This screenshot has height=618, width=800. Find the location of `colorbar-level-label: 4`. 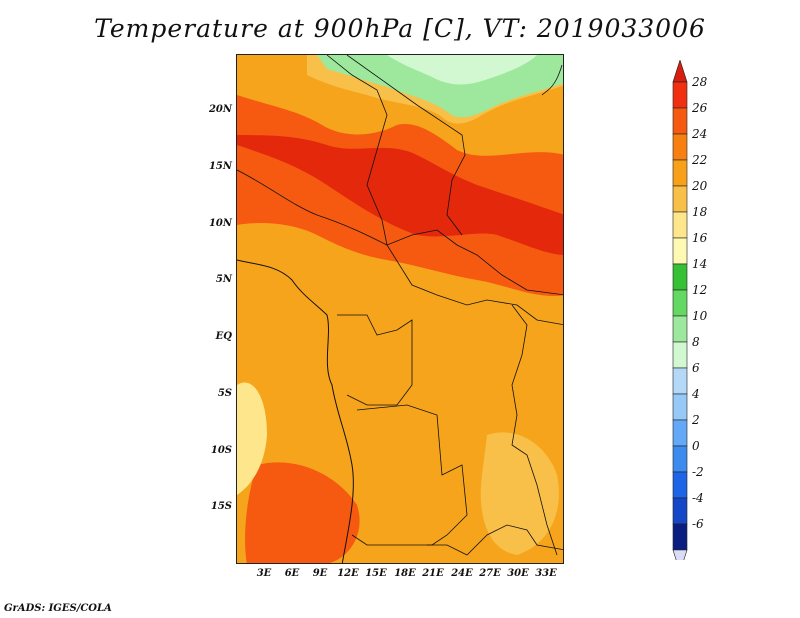

colorbar-level-label: 4 is located at coordinates (696, 394).